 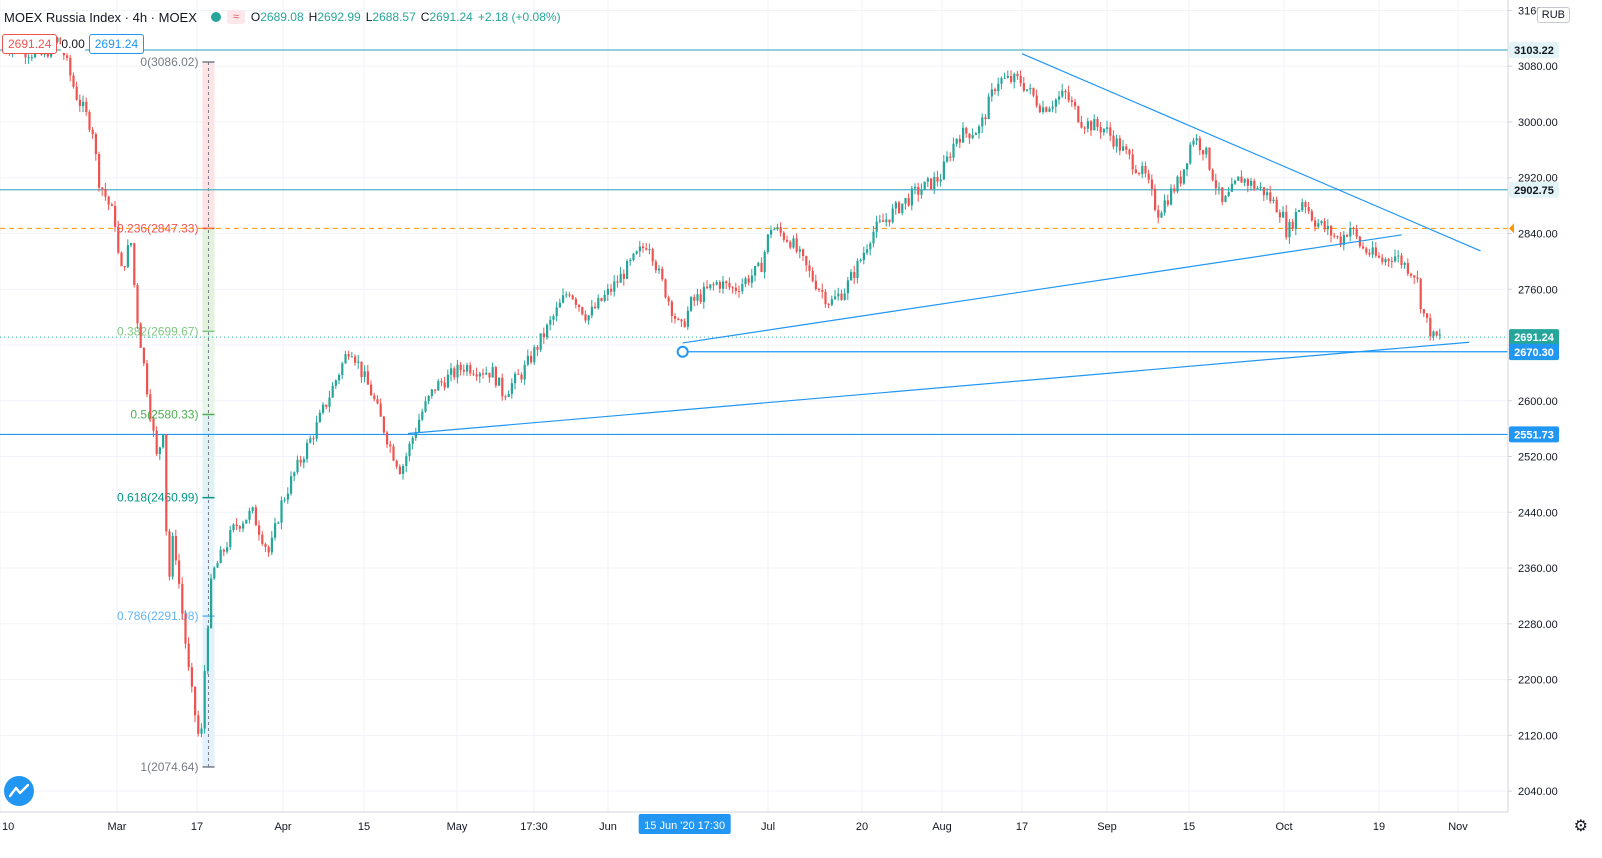 I want to click on gear-icon: ⚙, so click(x=1580, y=826).